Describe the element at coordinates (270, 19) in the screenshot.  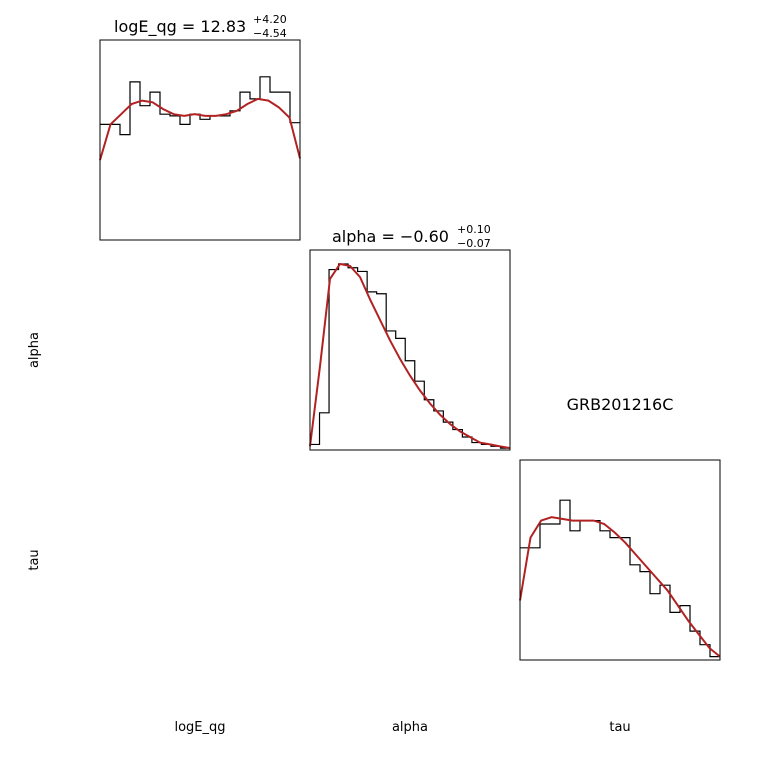
I see `title-logE_qg-plus: +4.20` at that location.